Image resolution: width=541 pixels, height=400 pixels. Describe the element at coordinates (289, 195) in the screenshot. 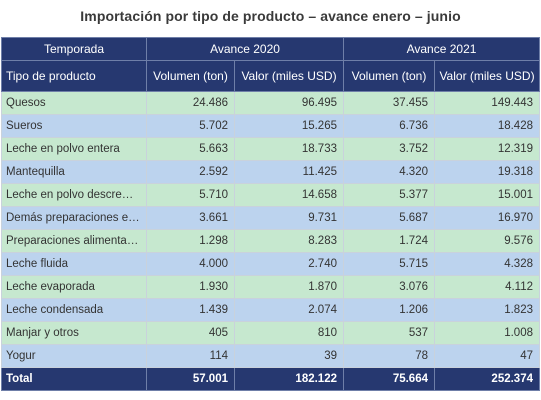

I see `cell-value-2020: 14.658` at that location.